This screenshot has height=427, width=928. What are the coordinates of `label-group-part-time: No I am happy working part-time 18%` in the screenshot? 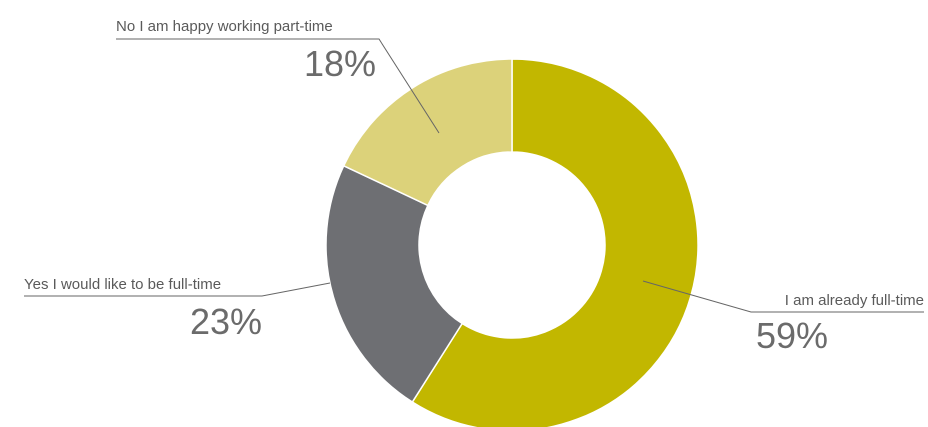 It's located at (278, 76).